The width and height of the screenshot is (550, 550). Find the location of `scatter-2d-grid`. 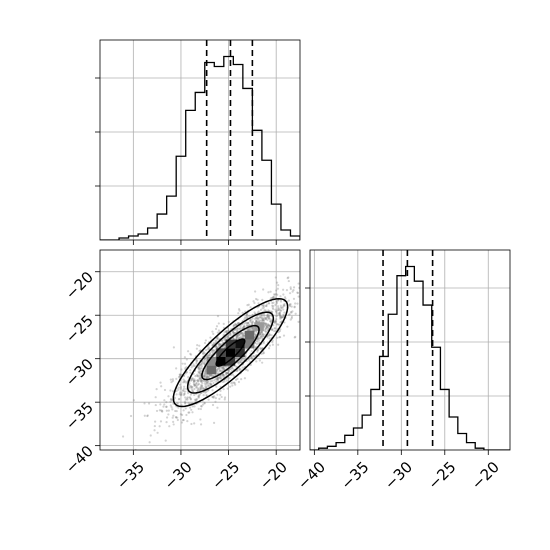

scatter-2d-grid is located at coordinates (200, 350).